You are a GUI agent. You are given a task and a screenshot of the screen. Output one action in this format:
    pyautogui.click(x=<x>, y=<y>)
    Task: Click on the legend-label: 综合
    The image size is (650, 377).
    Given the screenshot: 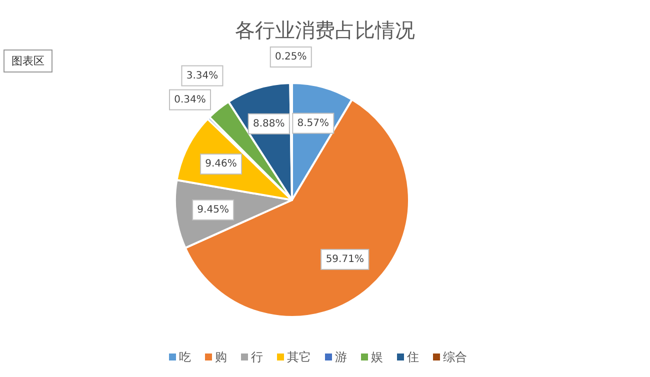 What is the action you would take?
    pyautogui.click(x=455, y=357)
    